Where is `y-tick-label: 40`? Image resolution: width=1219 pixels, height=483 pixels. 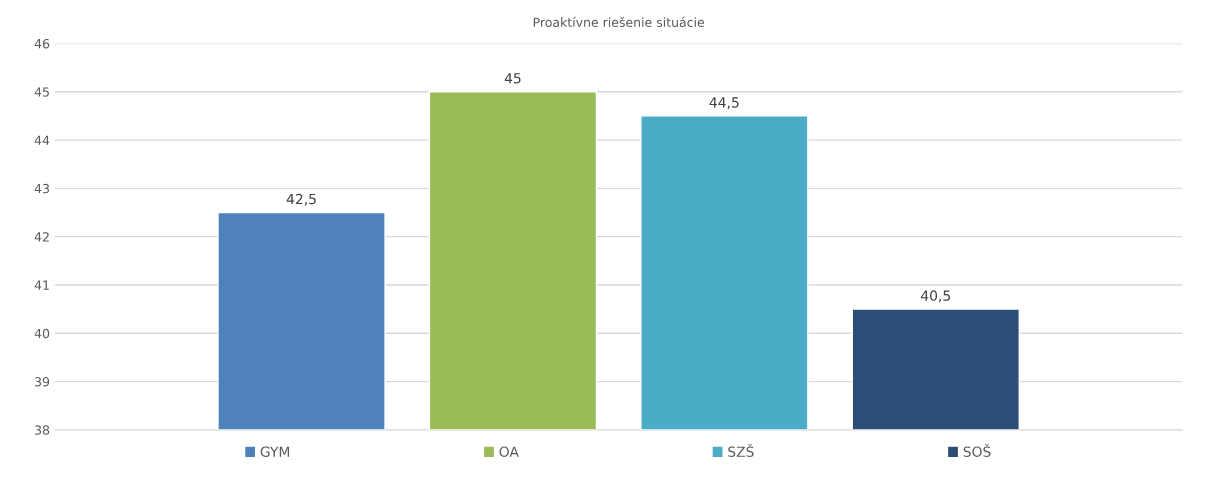
y-tick-label: 40 is located at coordinates (42, 333).